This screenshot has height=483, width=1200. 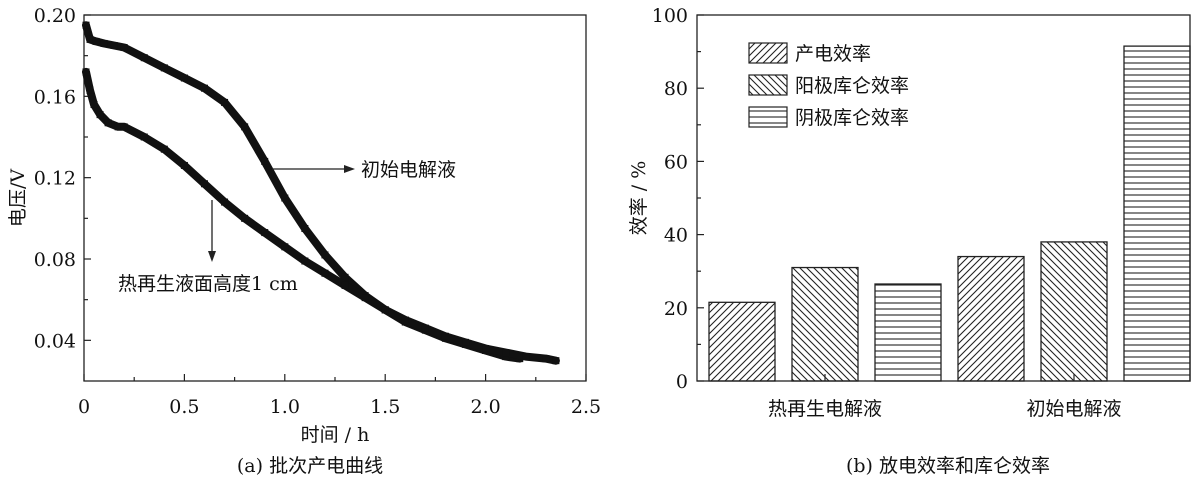 I want to click on chart-b-ytick-label: 20, so click(x=676, y=309).